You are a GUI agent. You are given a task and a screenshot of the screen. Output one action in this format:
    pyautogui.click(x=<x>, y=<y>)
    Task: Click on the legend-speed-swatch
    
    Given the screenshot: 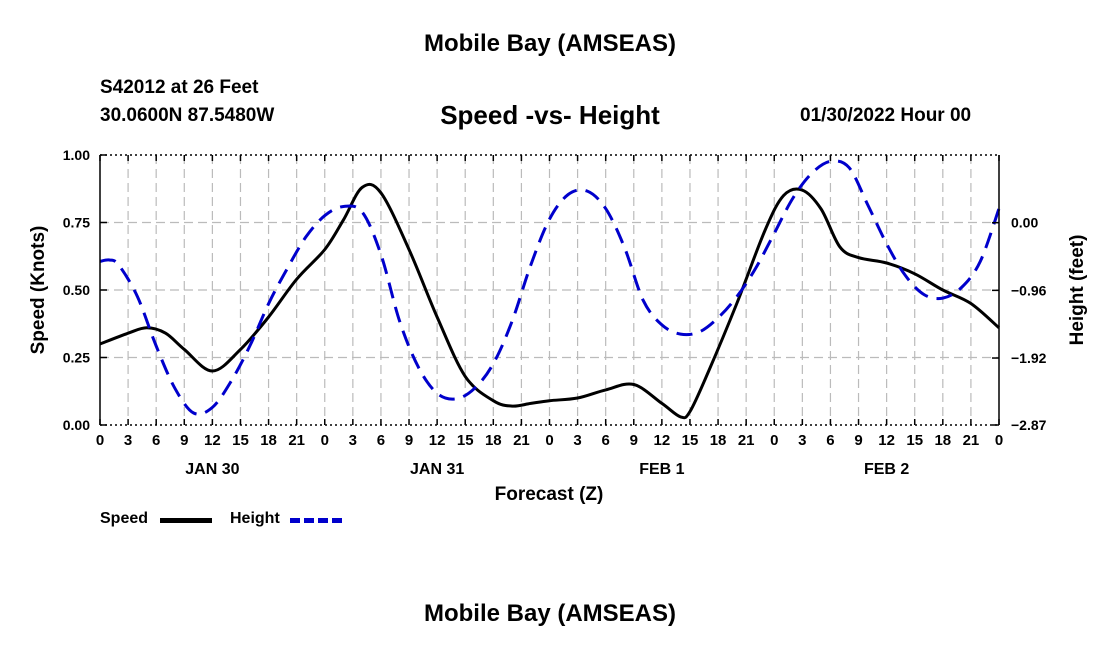 What is the action you would take?
    pyautogui.click(x=186, y=520)
    